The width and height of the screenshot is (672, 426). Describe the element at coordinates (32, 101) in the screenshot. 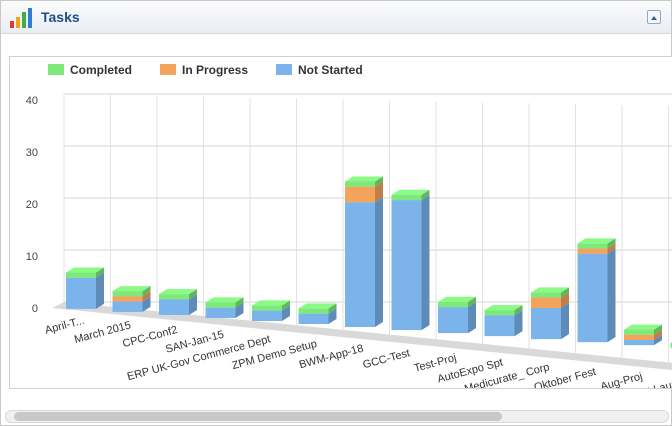

I see `y-tick-label: 40` at that location.